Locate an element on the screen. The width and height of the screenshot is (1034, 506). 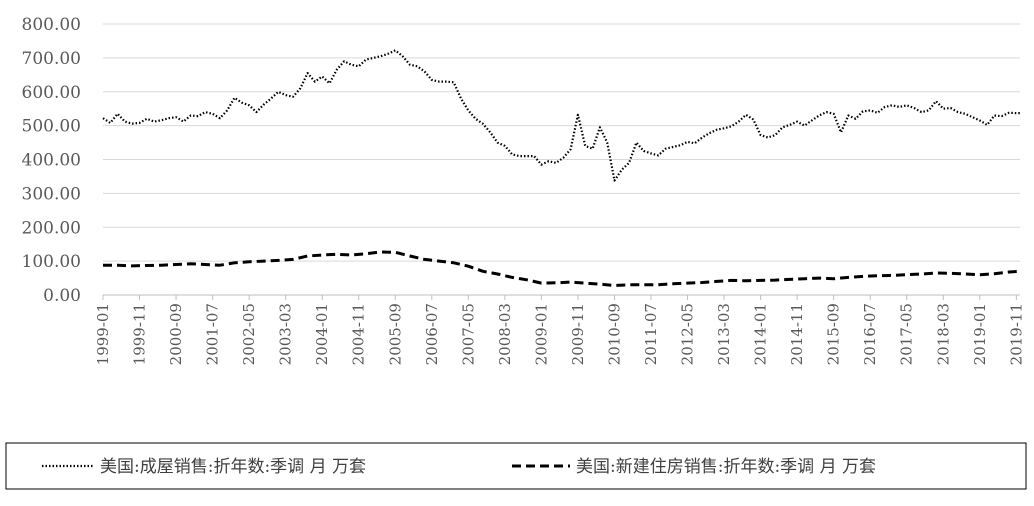
x-tick-label: 2019-11 is located at coordinates (1016, 334).